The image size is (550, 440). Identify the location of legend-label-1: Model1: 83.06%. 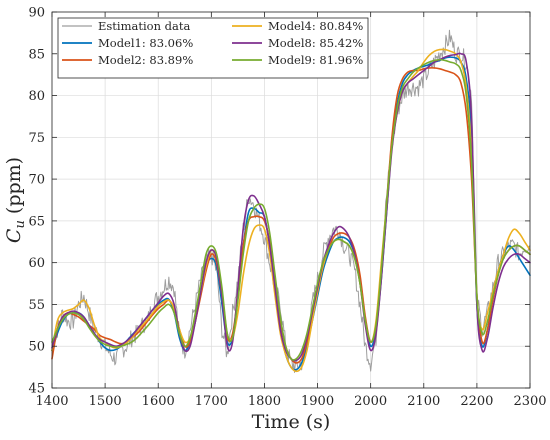
(145, 43).